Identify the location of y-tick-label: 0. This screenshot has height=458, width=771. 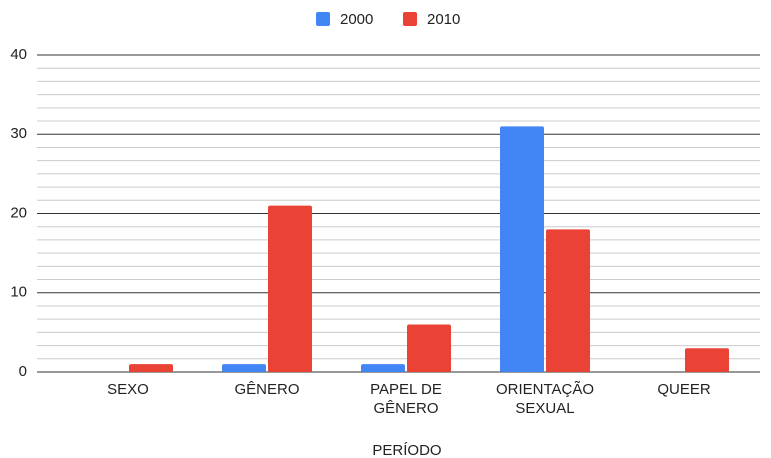
(23, 371).